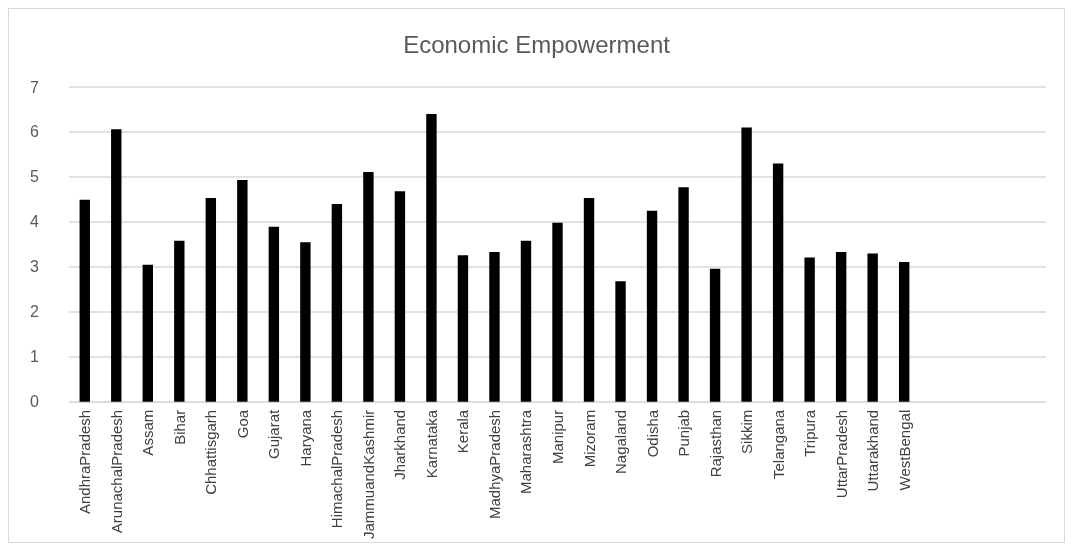 The image size is (1077, 555). Describe the element at coordinates (589, 438) in the screenshot. I see `x-tick-label: Mizoram` at that location.